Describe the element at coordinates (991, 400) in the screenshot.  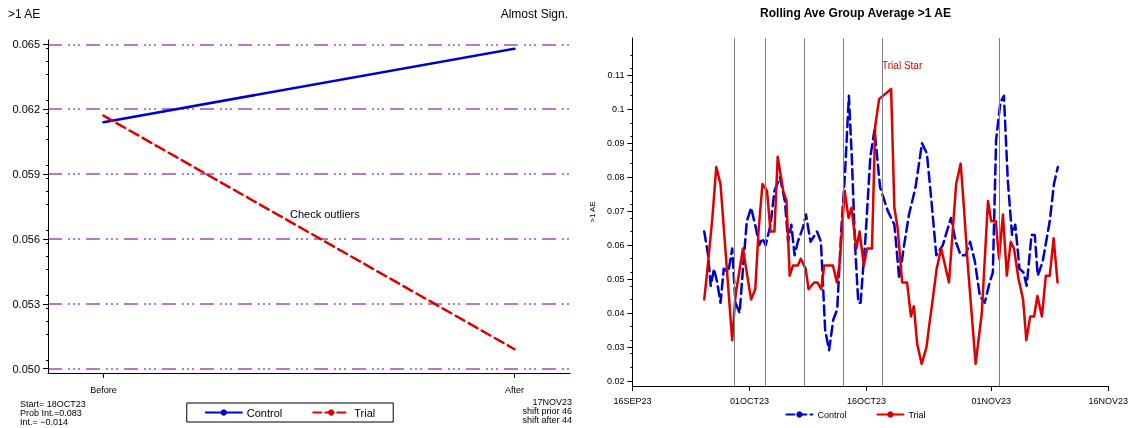
I see `x-tick-label: 01NOV23` at that location.